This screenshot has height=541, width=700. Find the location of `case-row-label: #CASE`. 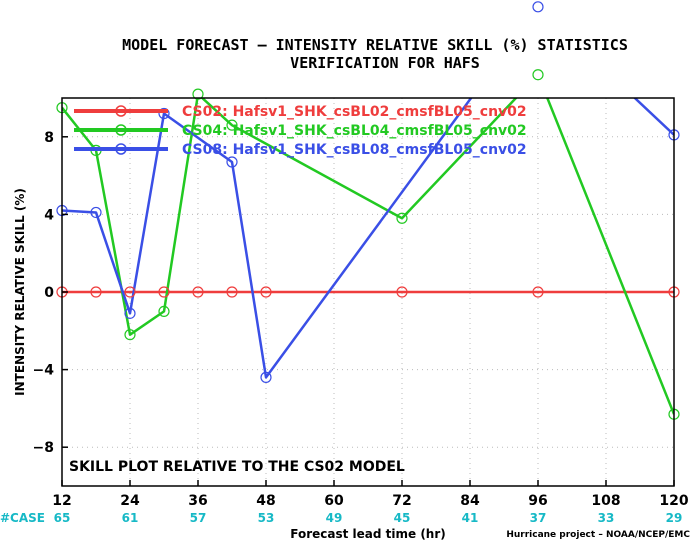

case-row-label: #CASE is located at coordinates (22, 518).